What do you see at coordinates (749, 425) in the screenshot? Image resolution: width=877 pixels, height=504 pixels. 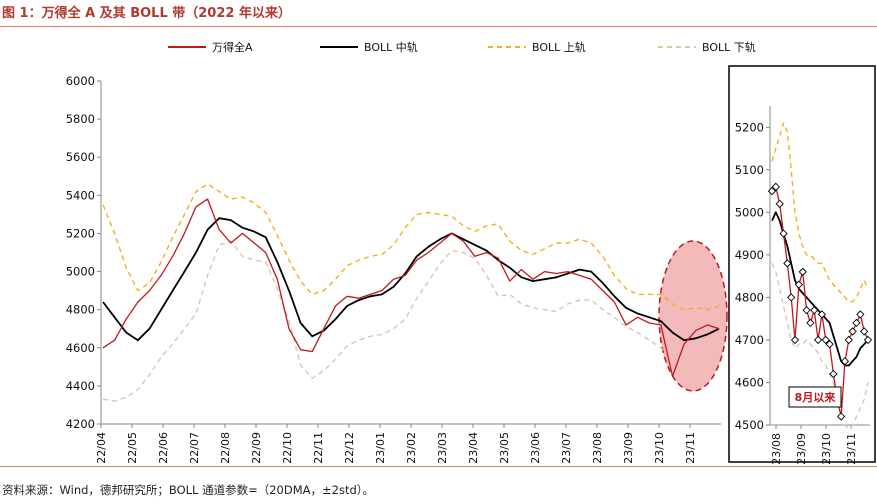 I see `y-tick-label: 4500` at bounding box center [749, 425].